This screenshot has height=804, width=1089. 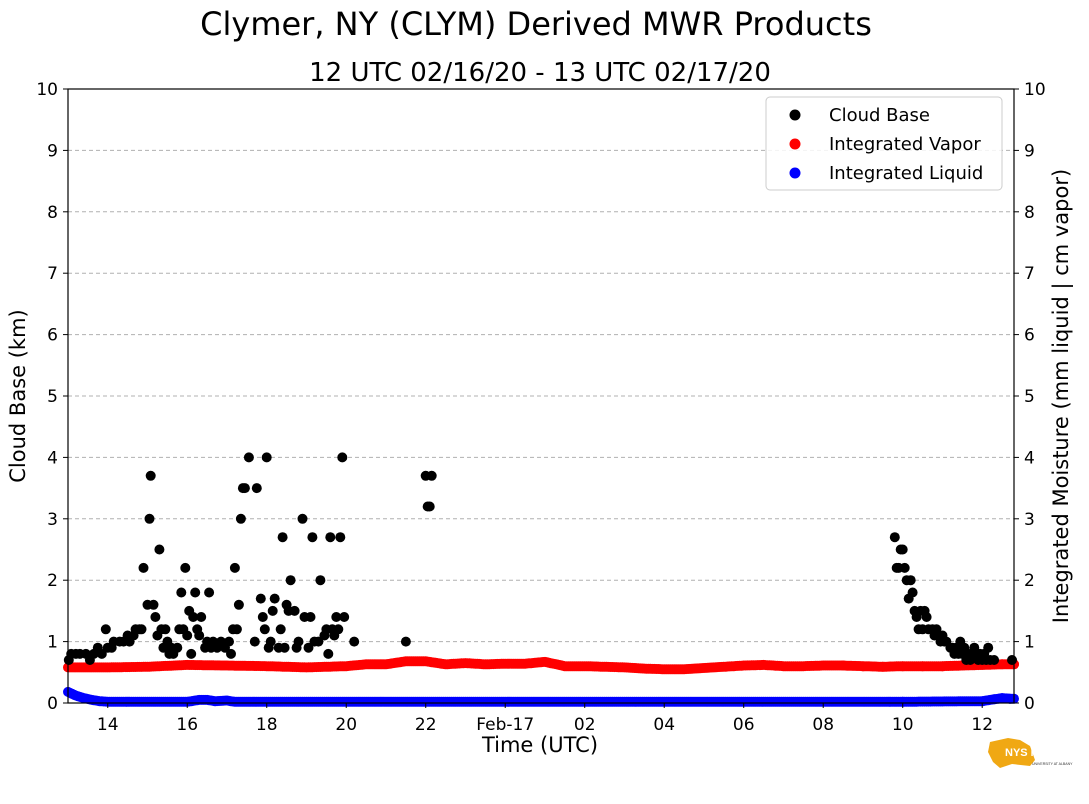 I want to click on x-tick-label: 10, so click(x=903, y=725).